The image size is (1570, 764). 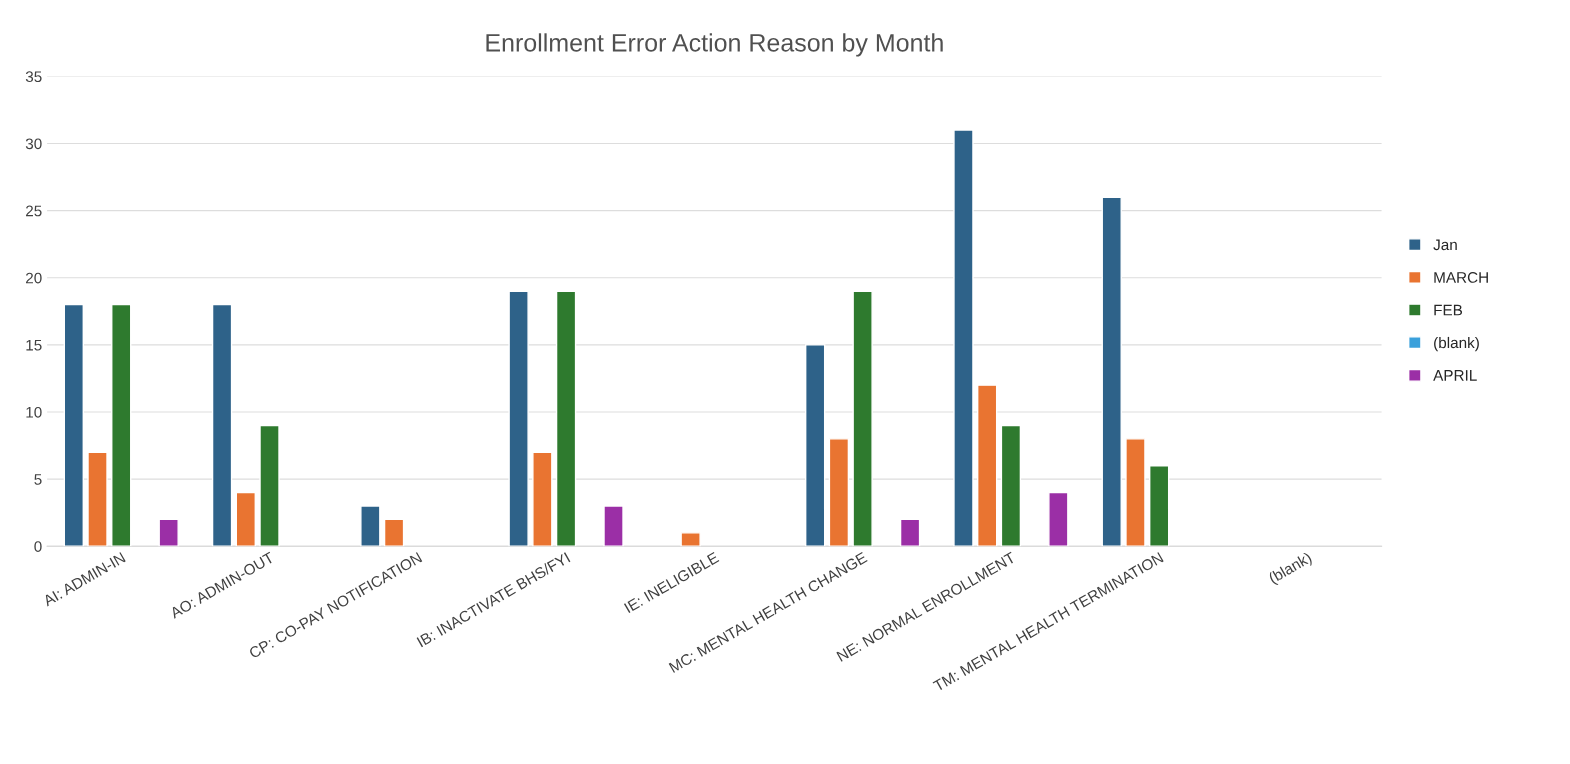 I want to click on y-tick-label: 35, so click(x=33, y=77).